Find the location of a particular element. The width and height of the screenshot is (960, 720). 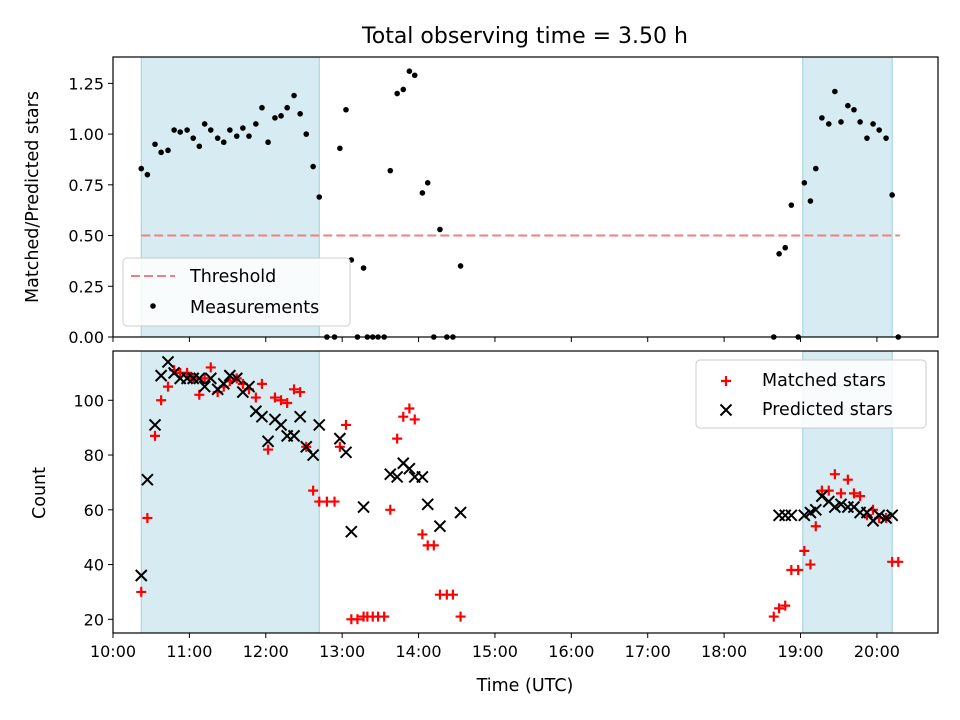

top-y-tick-label: 1.25 is located at coordinates (86, 83).